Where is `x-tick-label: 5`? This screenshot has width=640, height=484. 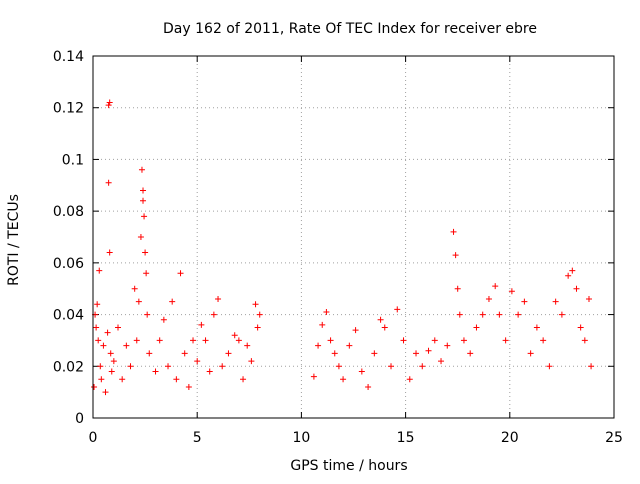 x-tick-label: 5 is located at coordinates (197, 438).